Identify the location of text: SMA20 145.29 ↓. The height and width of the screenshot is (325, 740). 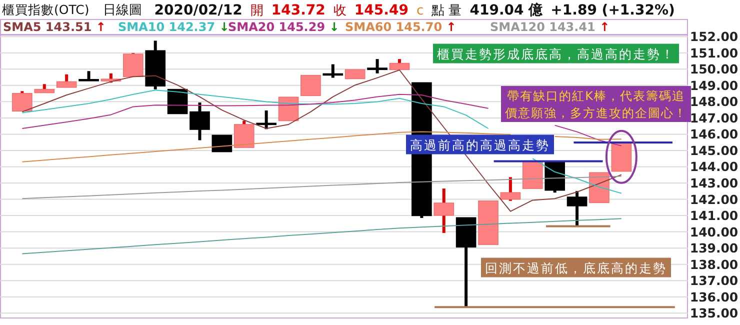
(284, 27).